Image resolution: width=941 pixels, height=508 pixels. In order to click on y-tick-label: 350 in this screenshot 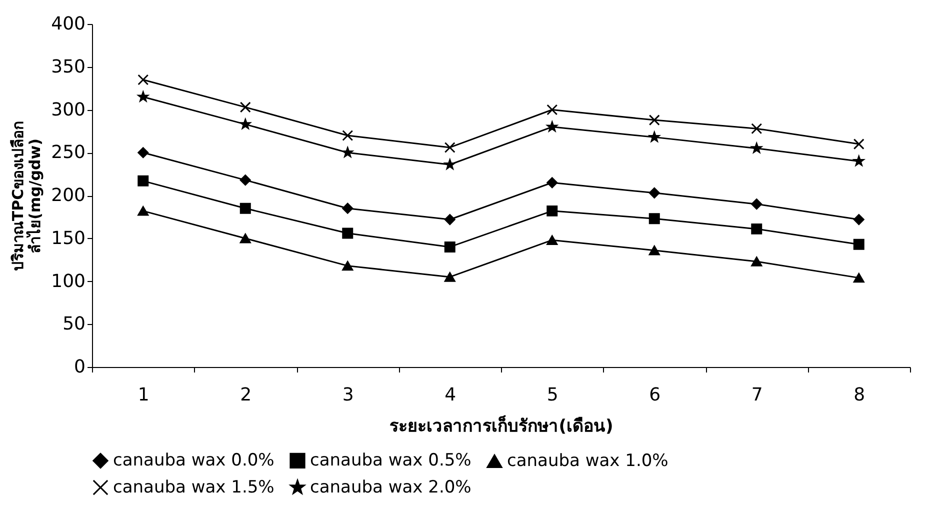, I will do `click(68, 67)`.